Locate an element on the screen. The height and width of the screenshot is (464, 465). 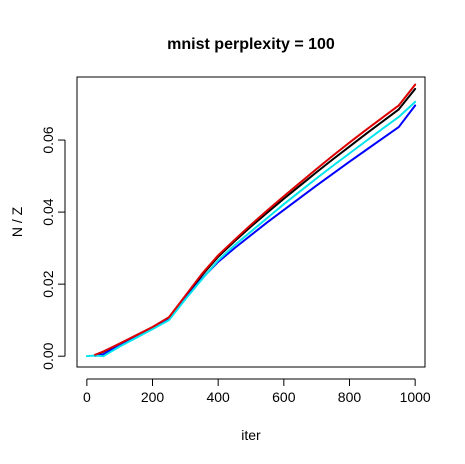
x-tick-label: 400 is located at coordinates (218, 397).